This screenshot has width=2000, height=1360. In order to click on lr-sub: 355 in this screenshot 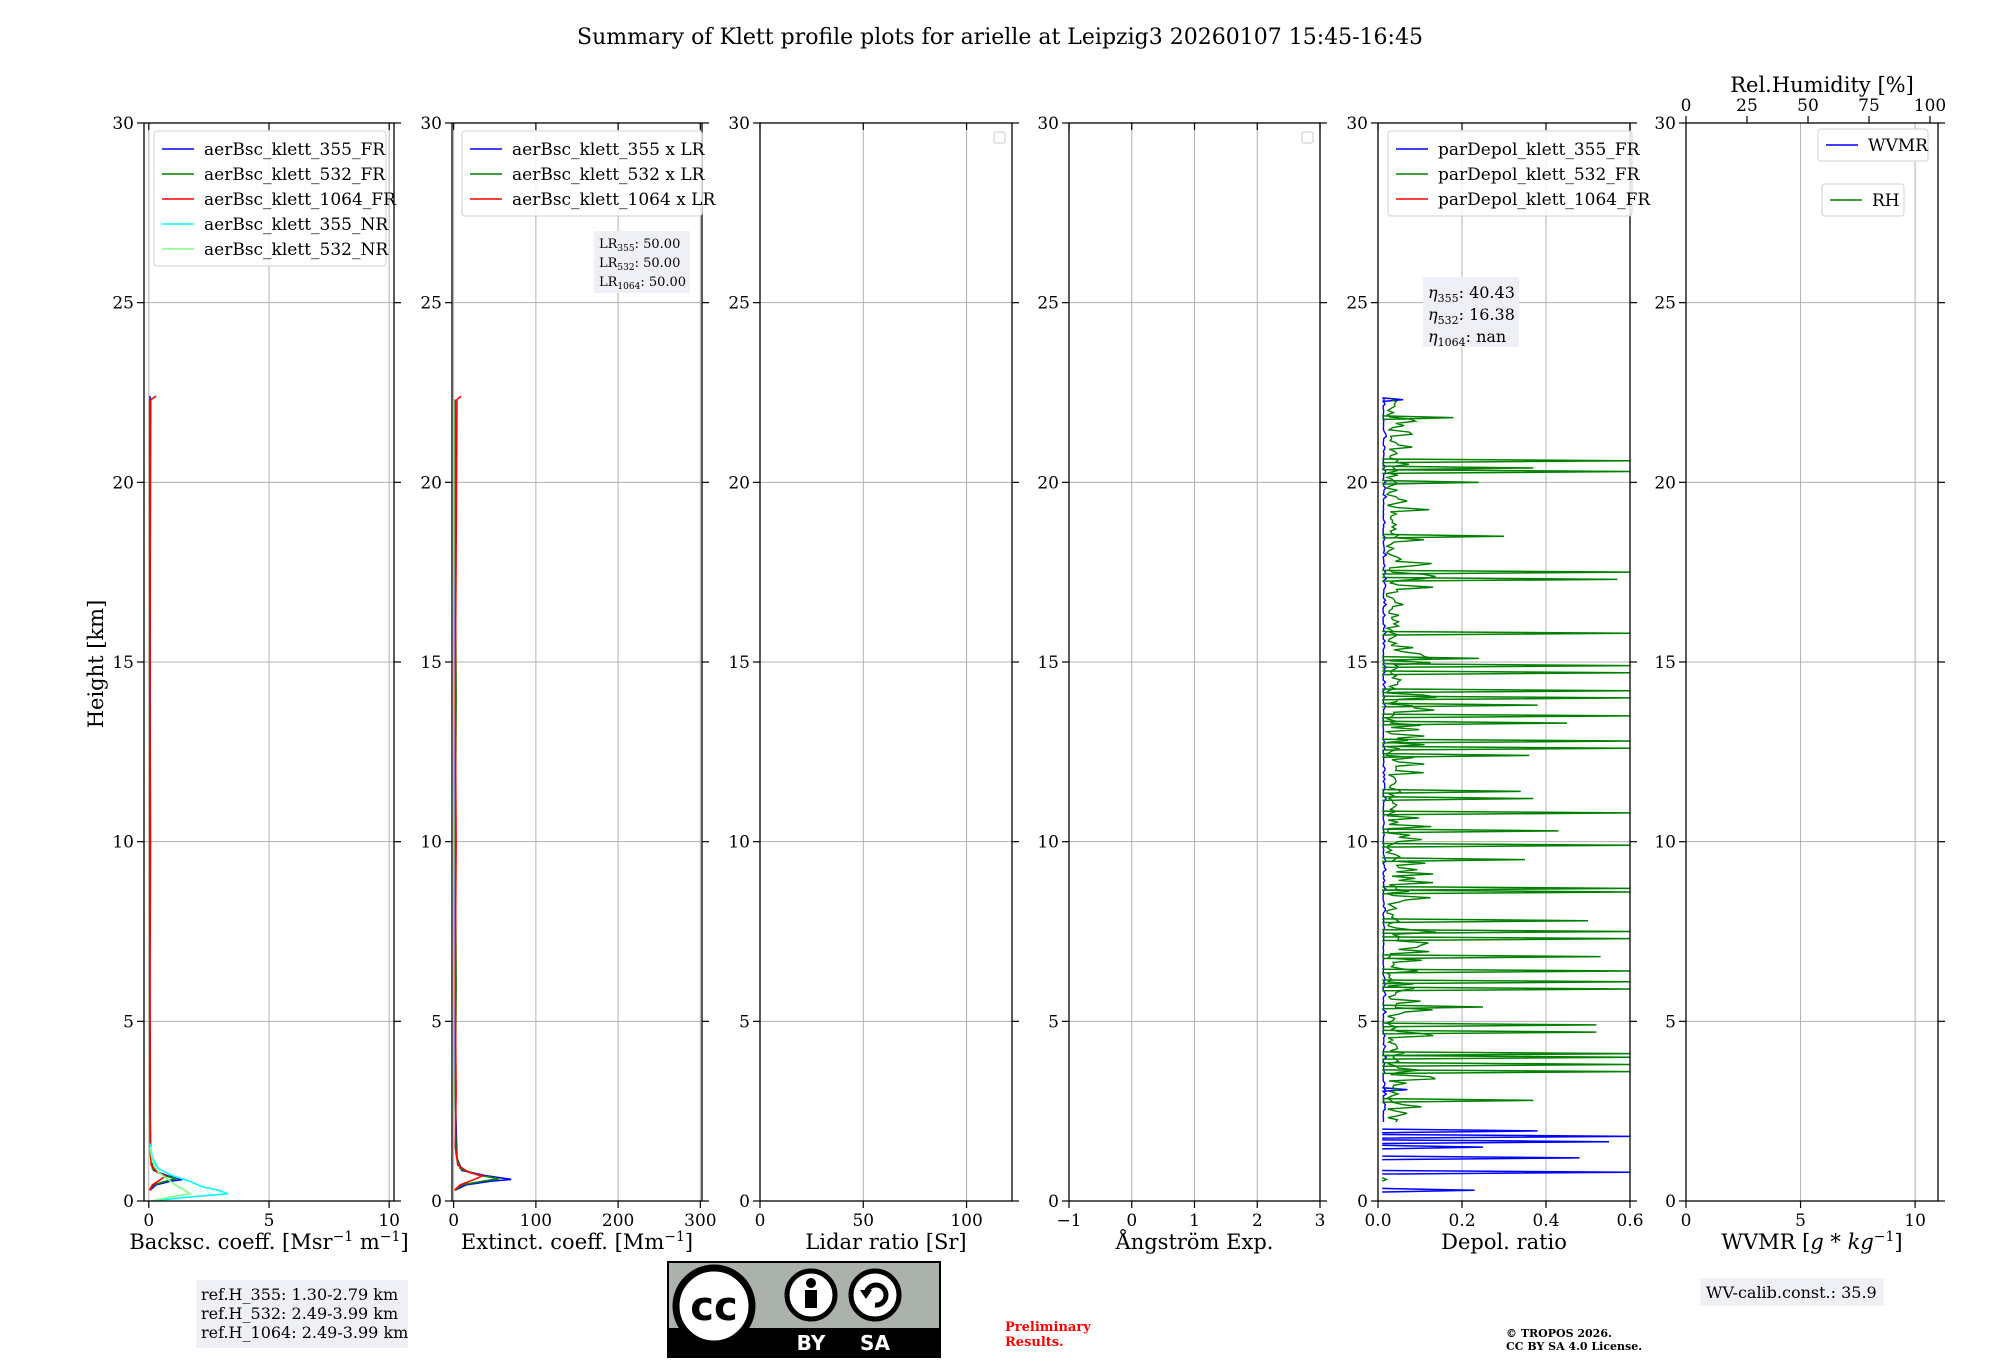, I will do `click(625, 249)`.